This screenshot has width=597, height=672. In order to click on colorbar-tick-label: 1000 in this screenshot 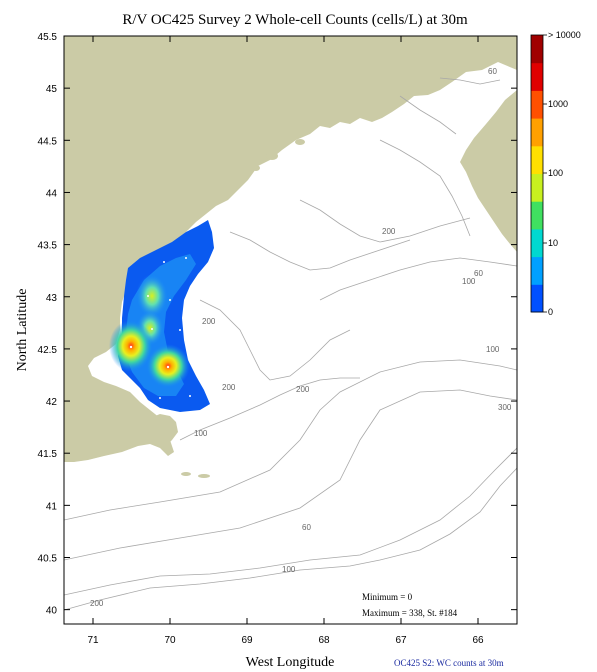, I will do `click(558, 104)`.